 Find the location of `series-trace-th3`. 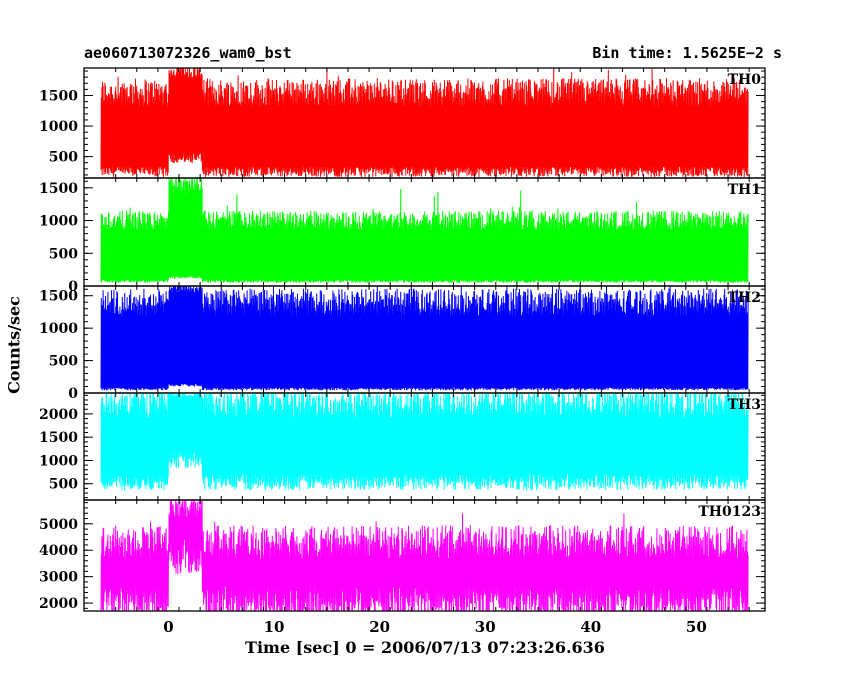

series-trace-th3 is located at coordinates (424, 441).